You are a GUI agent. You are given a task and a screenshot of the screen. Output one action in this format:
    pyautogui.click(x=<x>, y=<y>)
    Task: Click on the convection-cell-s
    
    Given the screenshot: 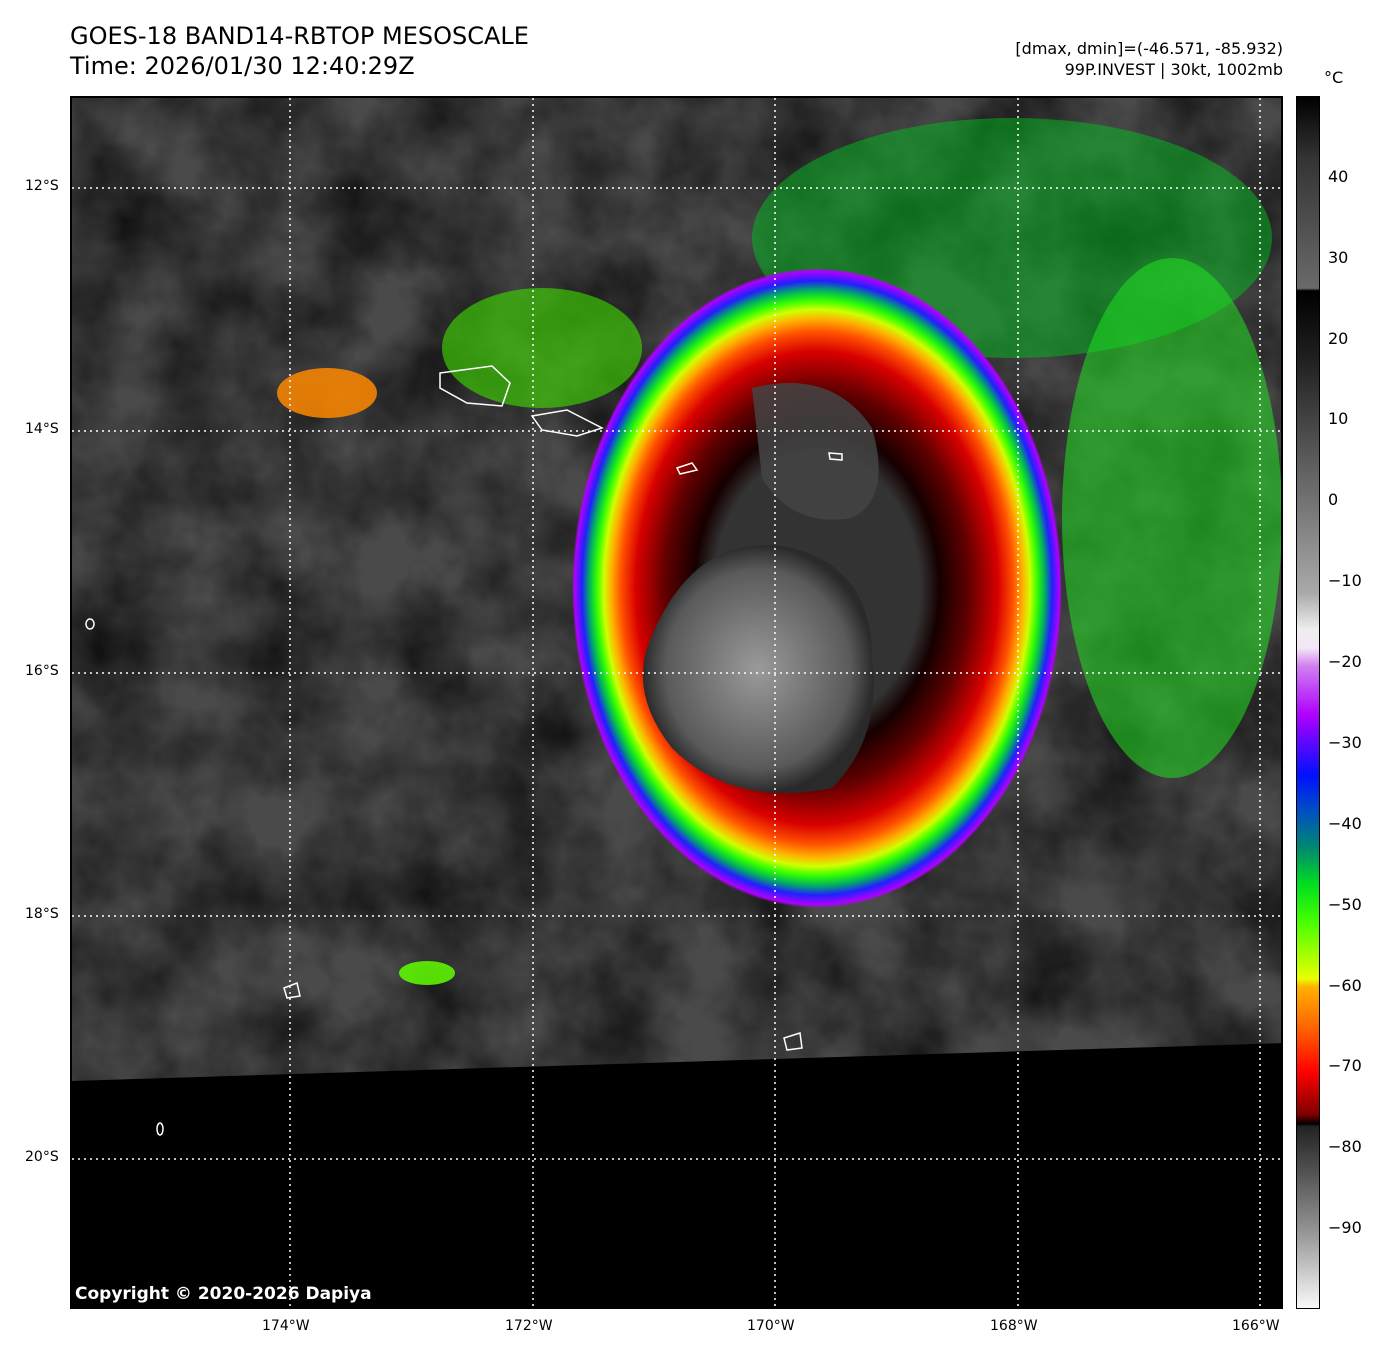 What is the action you would take?
    pyautogui.click(x=427, y=973)
    